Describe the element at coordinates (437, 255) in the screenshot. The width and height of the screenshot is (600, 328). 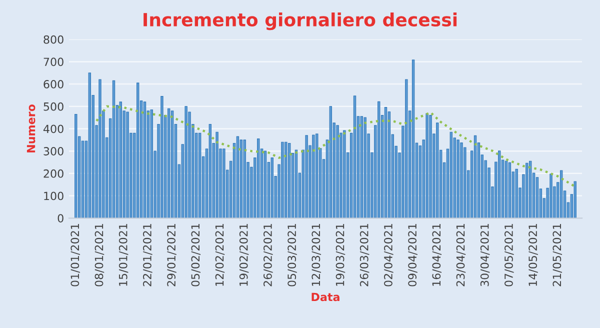
I see `x-tick-label: 16/04/2021` at that location.